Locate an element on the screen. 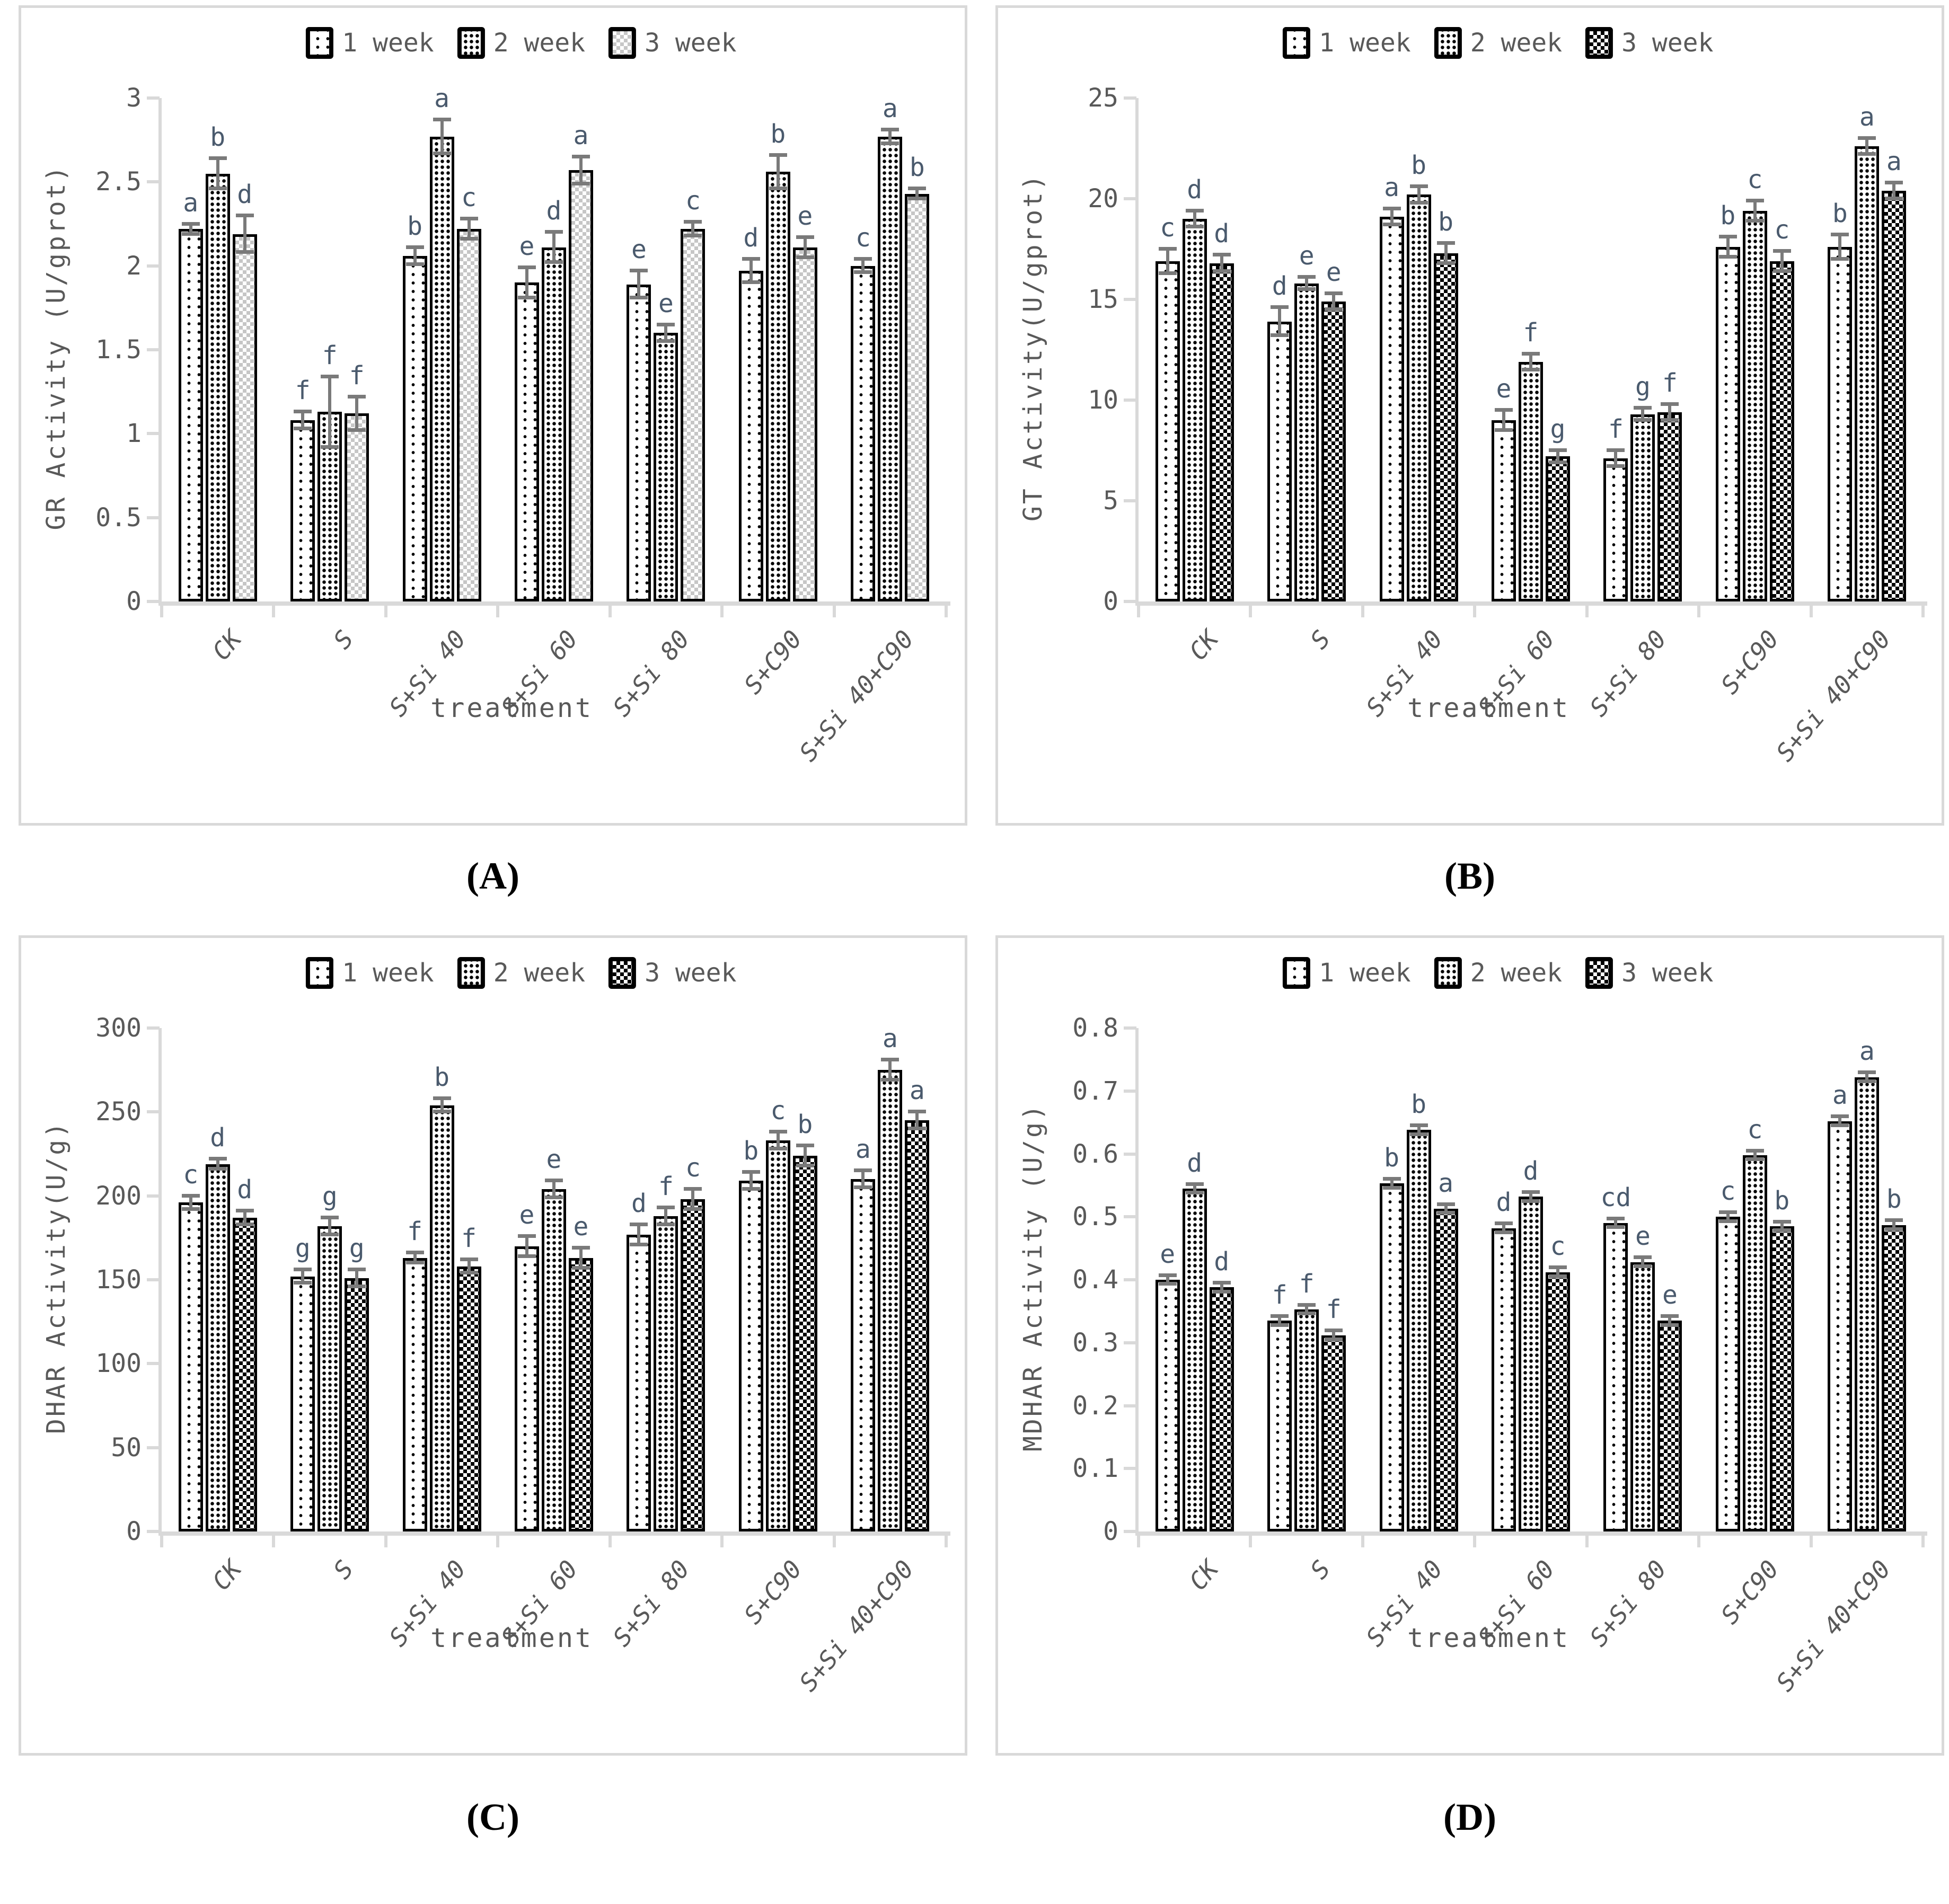 The image size is (1949, 1904). bar-1-week-S+Si-60 is located at coordinates (1504, 1379).